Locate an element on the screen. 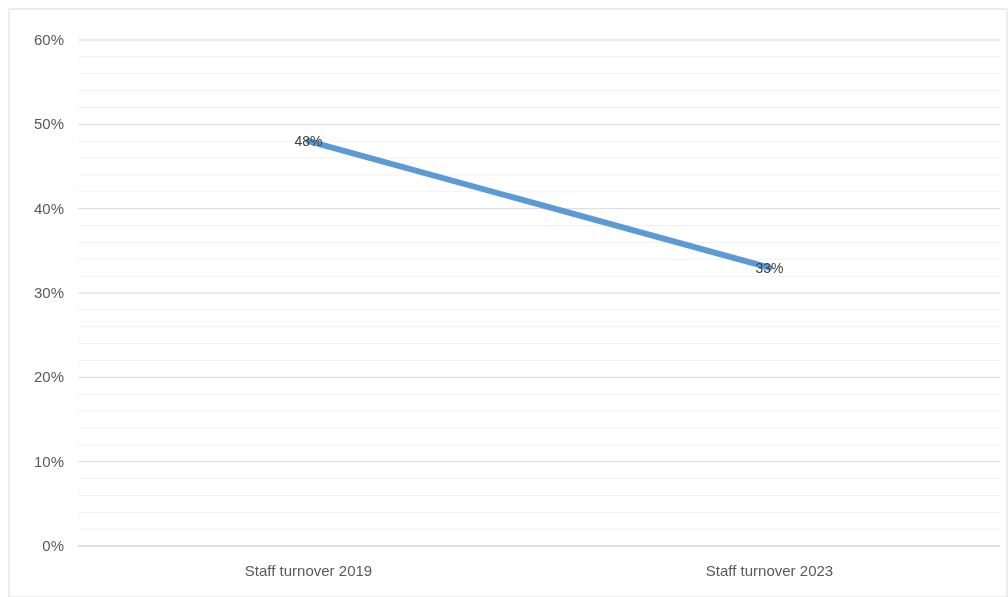 The width and height of the screenshot is (1008, 597). y-tick-label: 40% is located at coordinates (48, 208).